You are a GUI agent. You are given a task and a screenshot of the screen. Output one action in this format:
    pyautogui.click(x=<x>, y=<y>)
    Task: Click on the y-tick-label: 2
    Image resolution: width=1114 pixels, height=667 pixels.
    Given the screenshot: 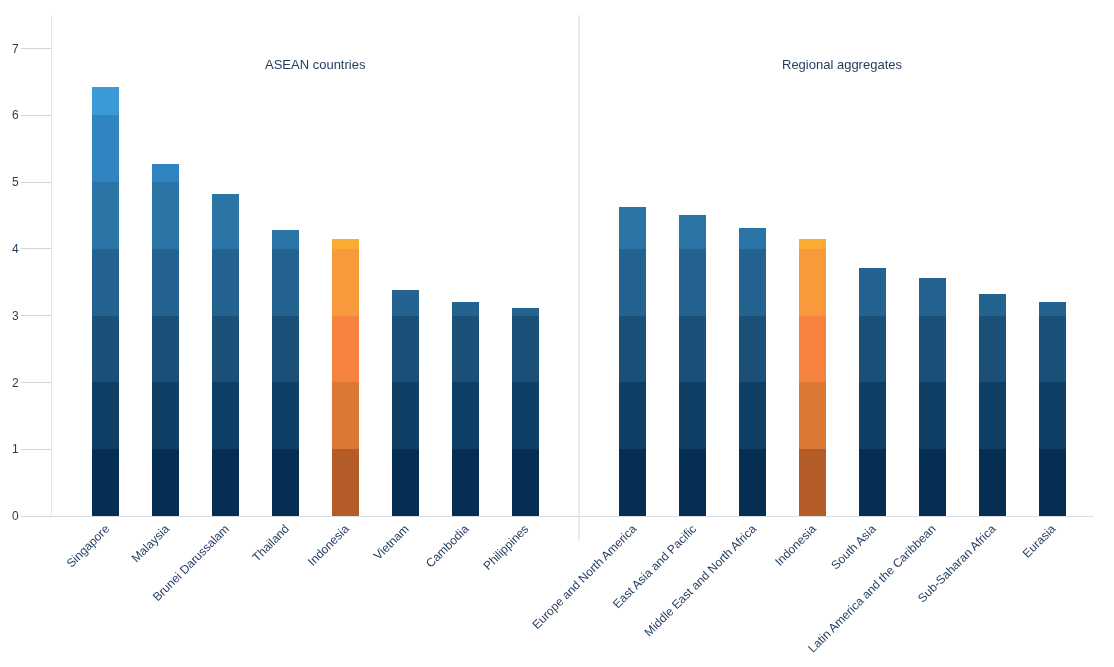 What is the action you would take?
    pyautogui.click(x=15, y=382)
    